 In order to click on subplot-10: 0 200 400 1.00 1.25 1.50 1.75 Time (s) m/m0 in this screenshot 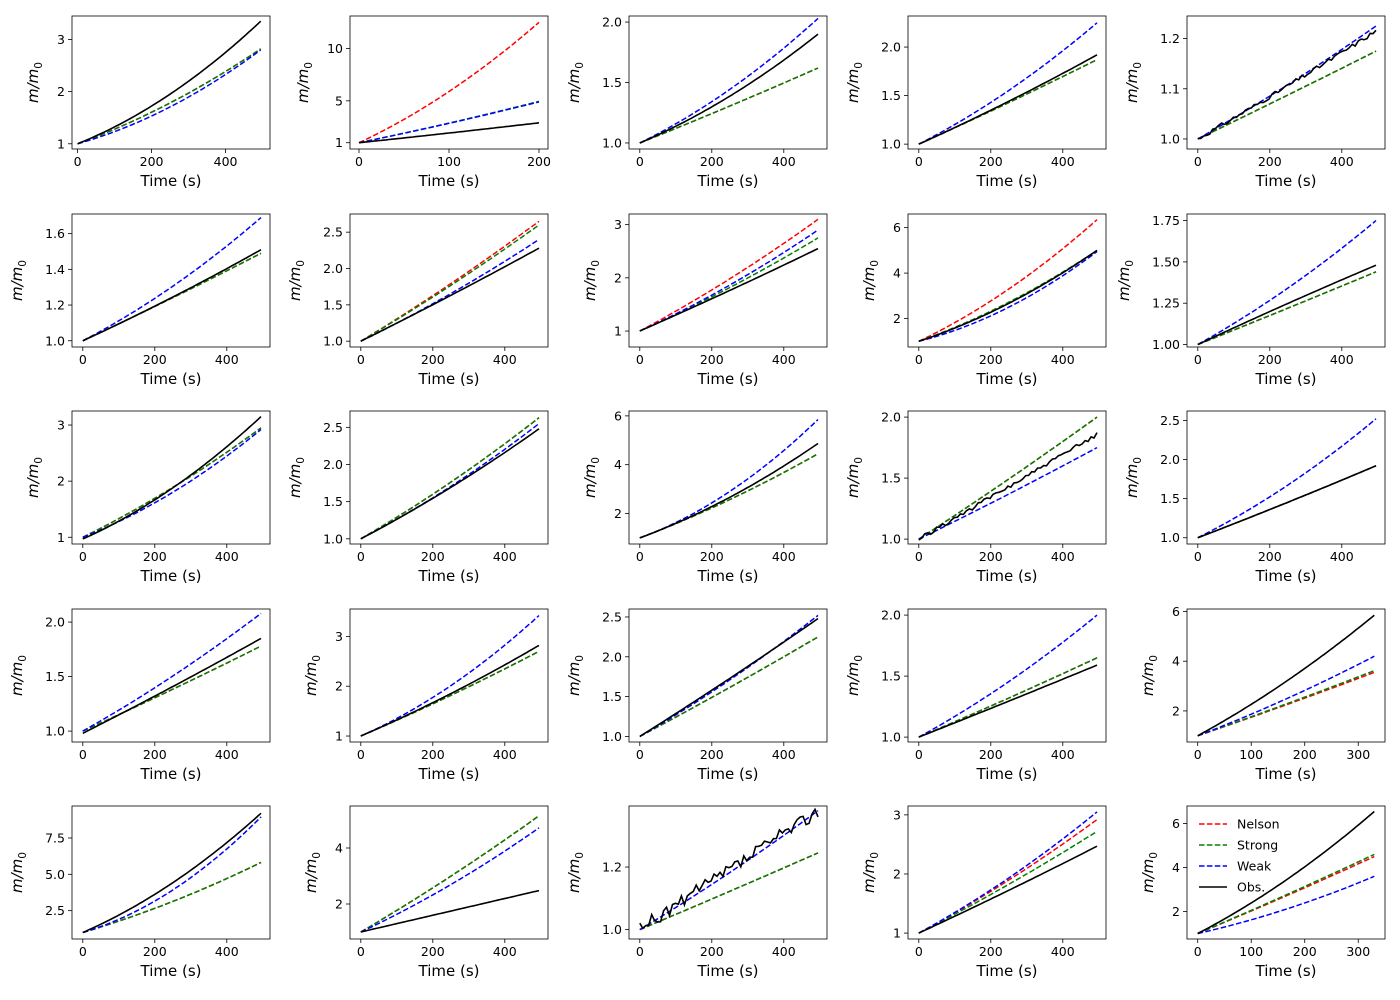, I will do `click(1250, 300)`.